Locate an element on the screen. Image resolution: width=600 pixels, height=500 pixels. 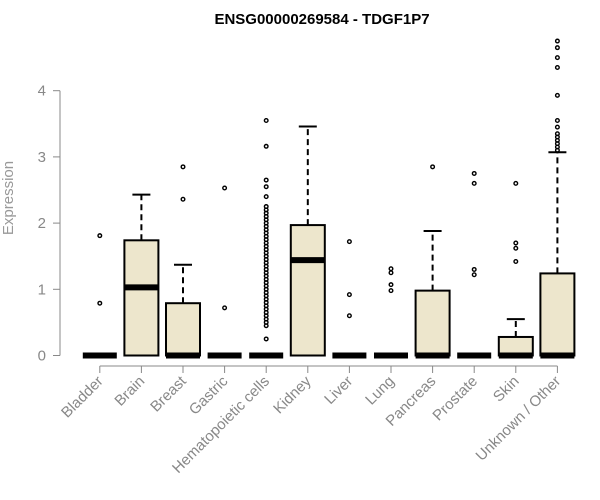
x-tick-label: Brain is located at coordinates (129, 391).